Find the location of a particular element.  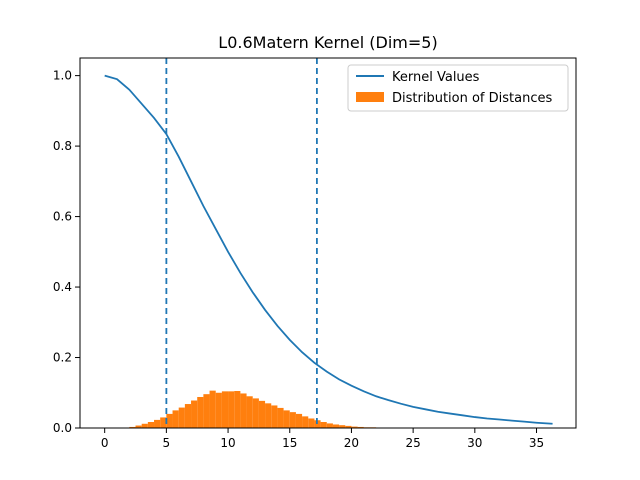

x-tick-label: 0 is located at coordinates (105, 443).